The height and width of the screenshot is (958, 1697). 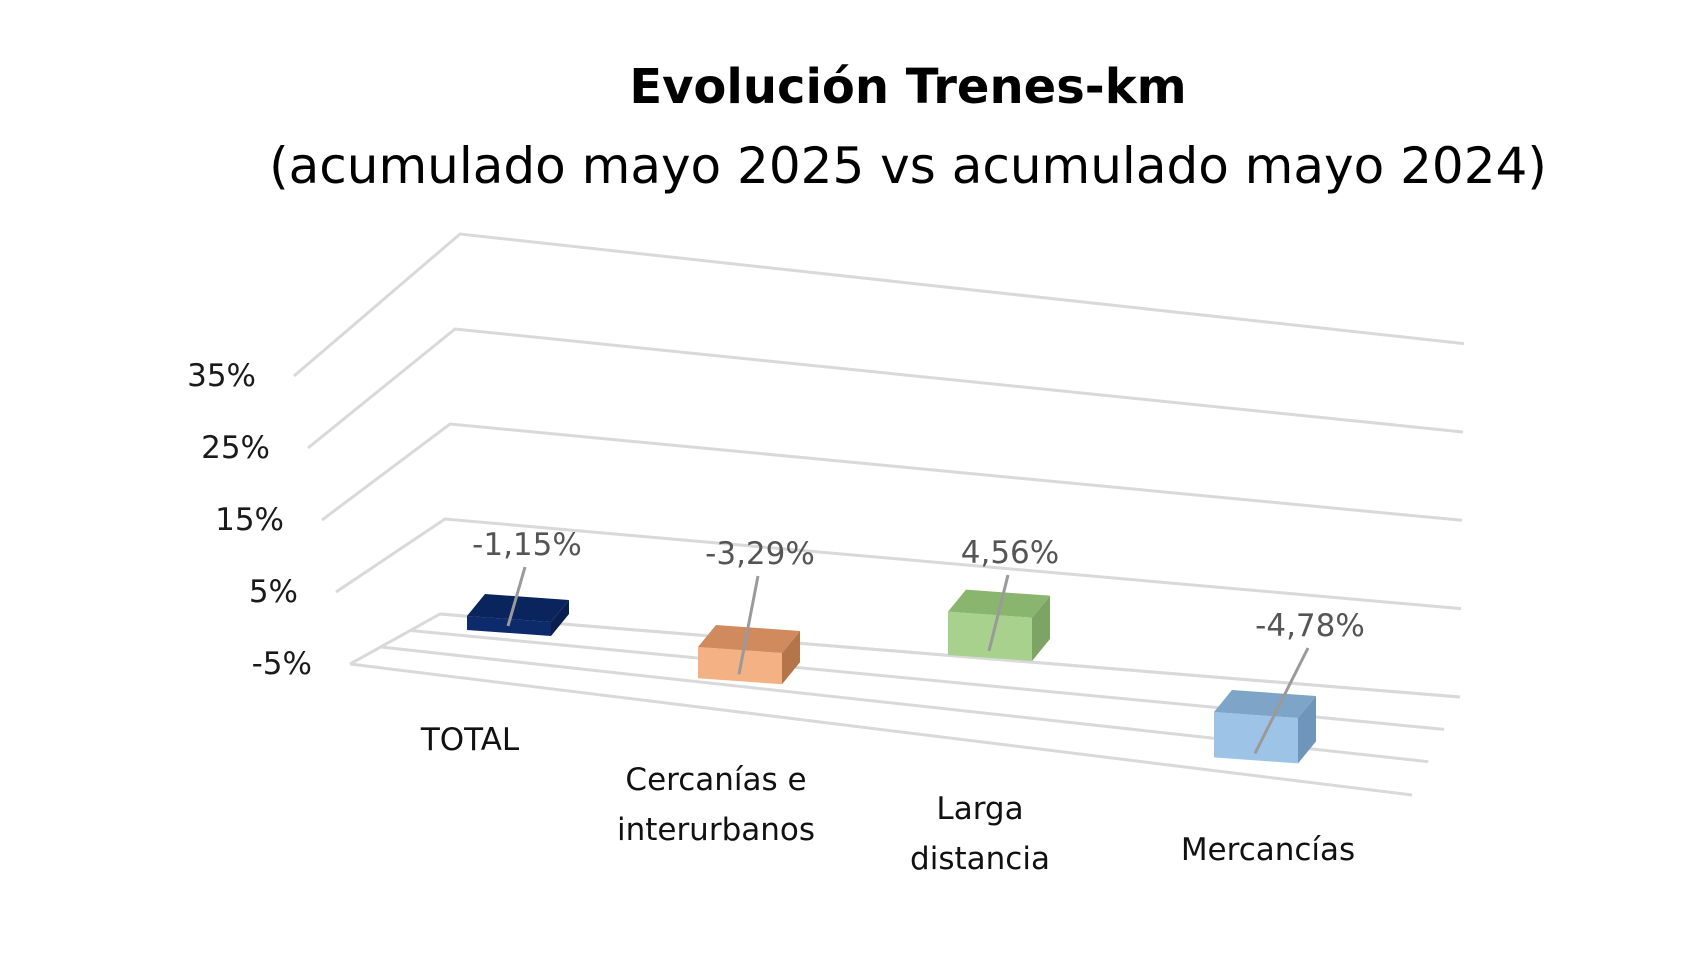 What do you see at coordinates (715, 780) in the screenshot?
I see `category-label: Cercanías e` at bounding box center [715, 780].